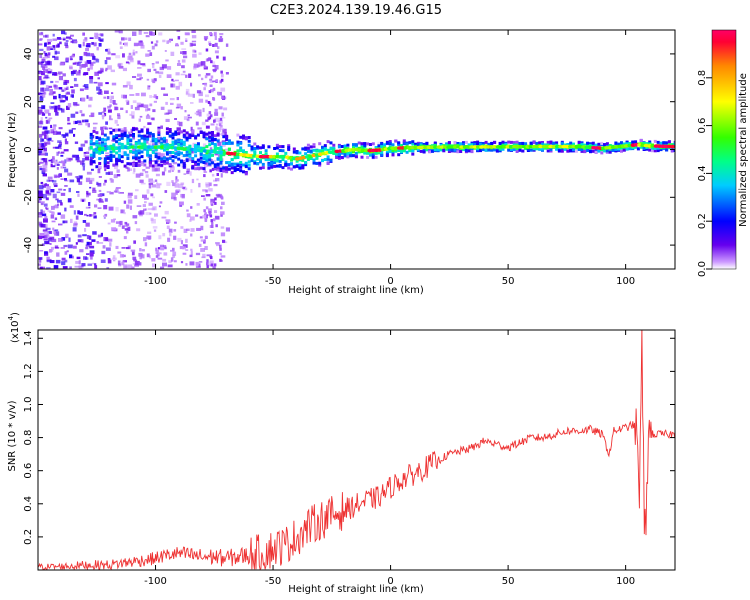  What do you see at coordinates (28, 504) in the screenshot?
I see `snr-y-tick-label: 0.4` at bounding box center [28, 504].